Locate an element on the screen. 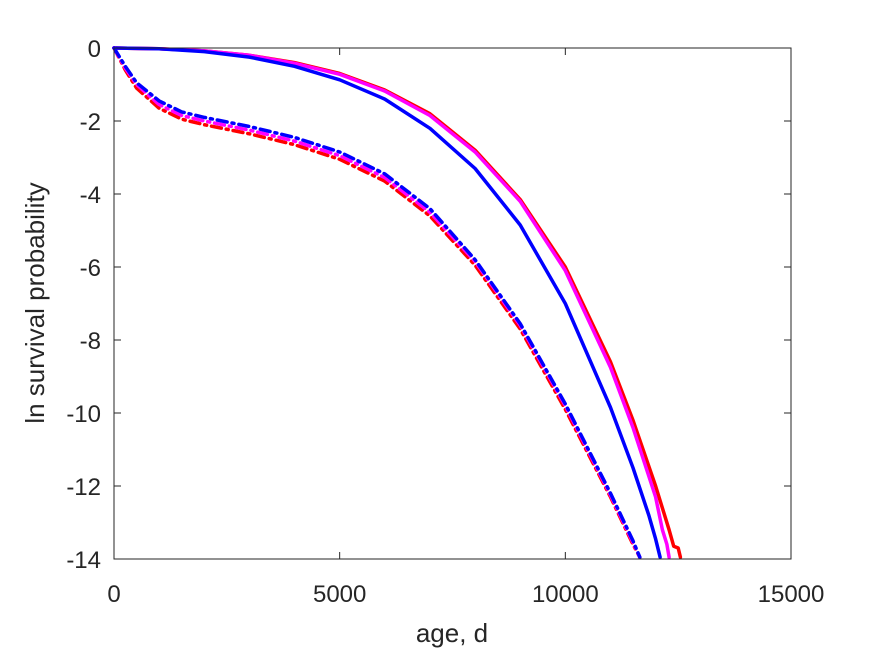 This screenshot has height=656, width=875. y-tick-label: -4 is located at coordinates (90, 195).